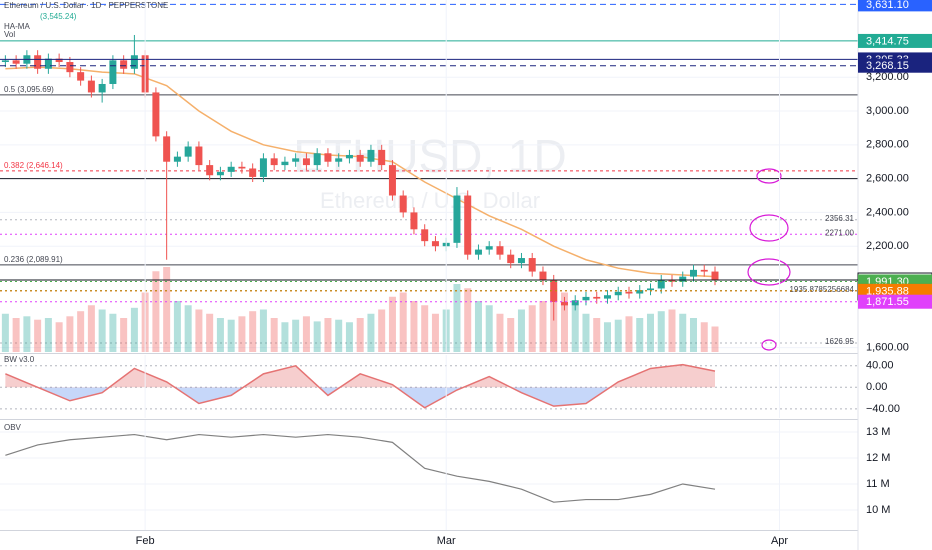 The height and width of the screenshot is (550, 932). What do you see at coordinates (429, 156) in the screenshot?
I see `watermark-symbol: ETHUSD, 1D` at bounding box center [429, 156].